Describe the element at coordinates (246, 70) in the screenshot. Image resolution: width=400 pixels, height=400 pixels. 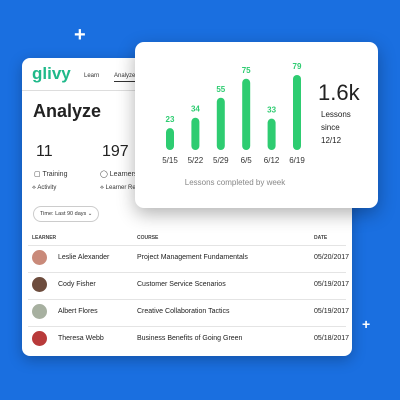
I see `value-label: 75` at that location.